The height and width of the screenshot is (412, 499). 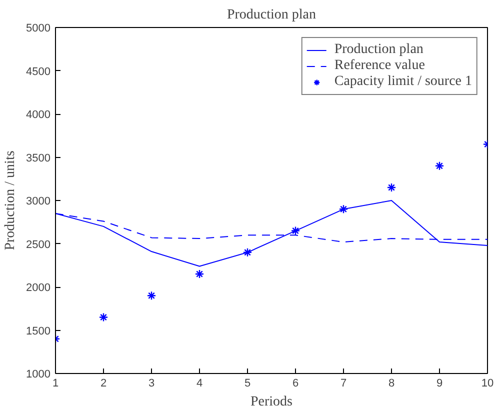 What do you see at coordinates (271, 402) in the screenshot?
I see `x-axis-title: Periods` at bounding box center [271, 402].